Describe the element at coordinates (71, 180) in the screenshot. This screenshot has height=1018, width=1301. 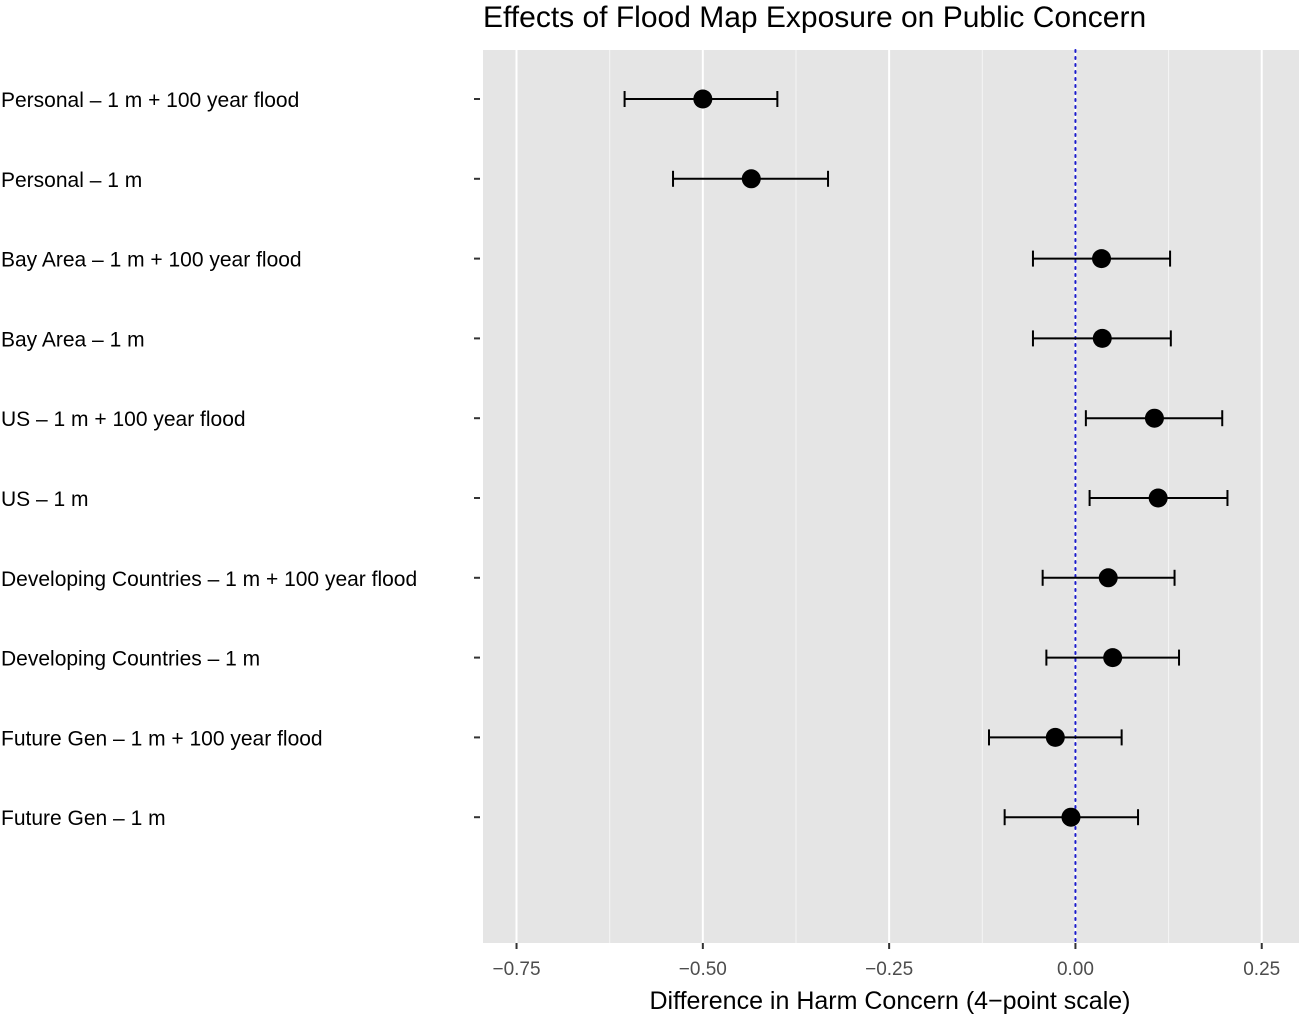
I see `y-axis-category-label: Personal – 1 m` at that location.